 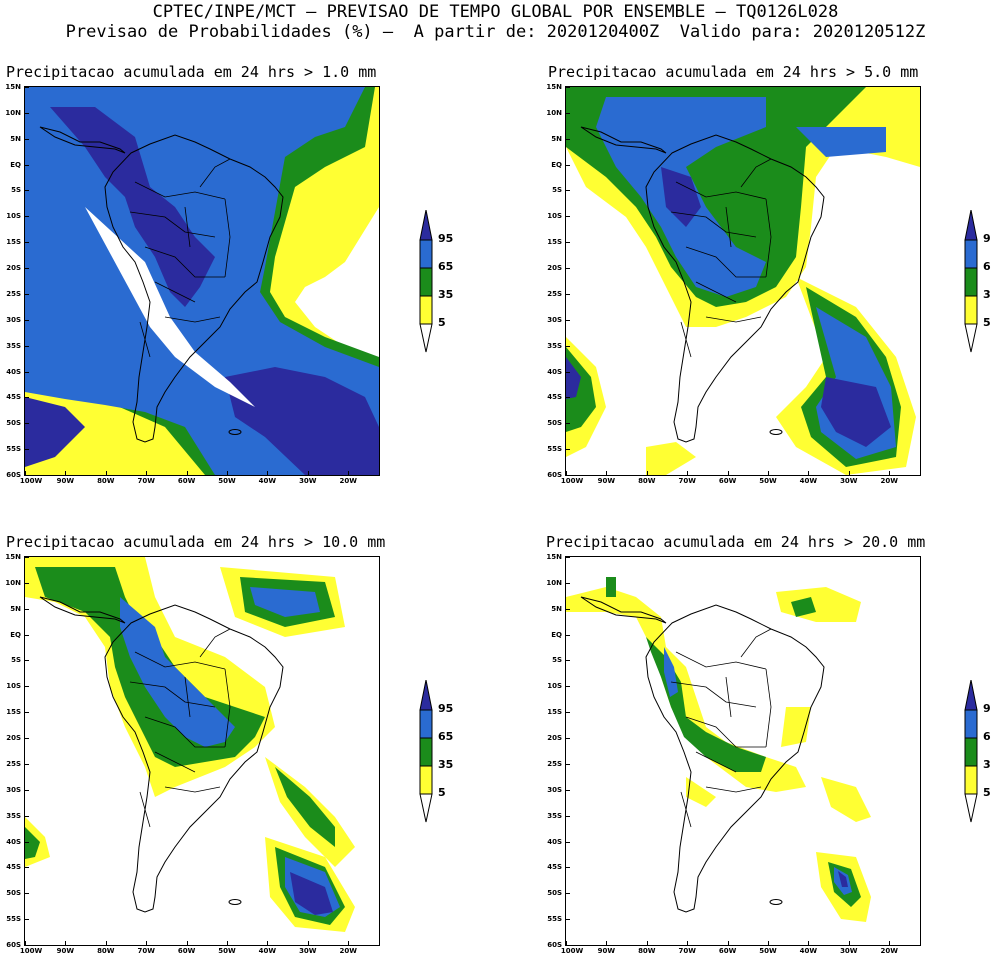 What do you see at coordinates (556, 608) in the screenshot?
I see `lat-label: 5N` at bounding box center [556, 608].